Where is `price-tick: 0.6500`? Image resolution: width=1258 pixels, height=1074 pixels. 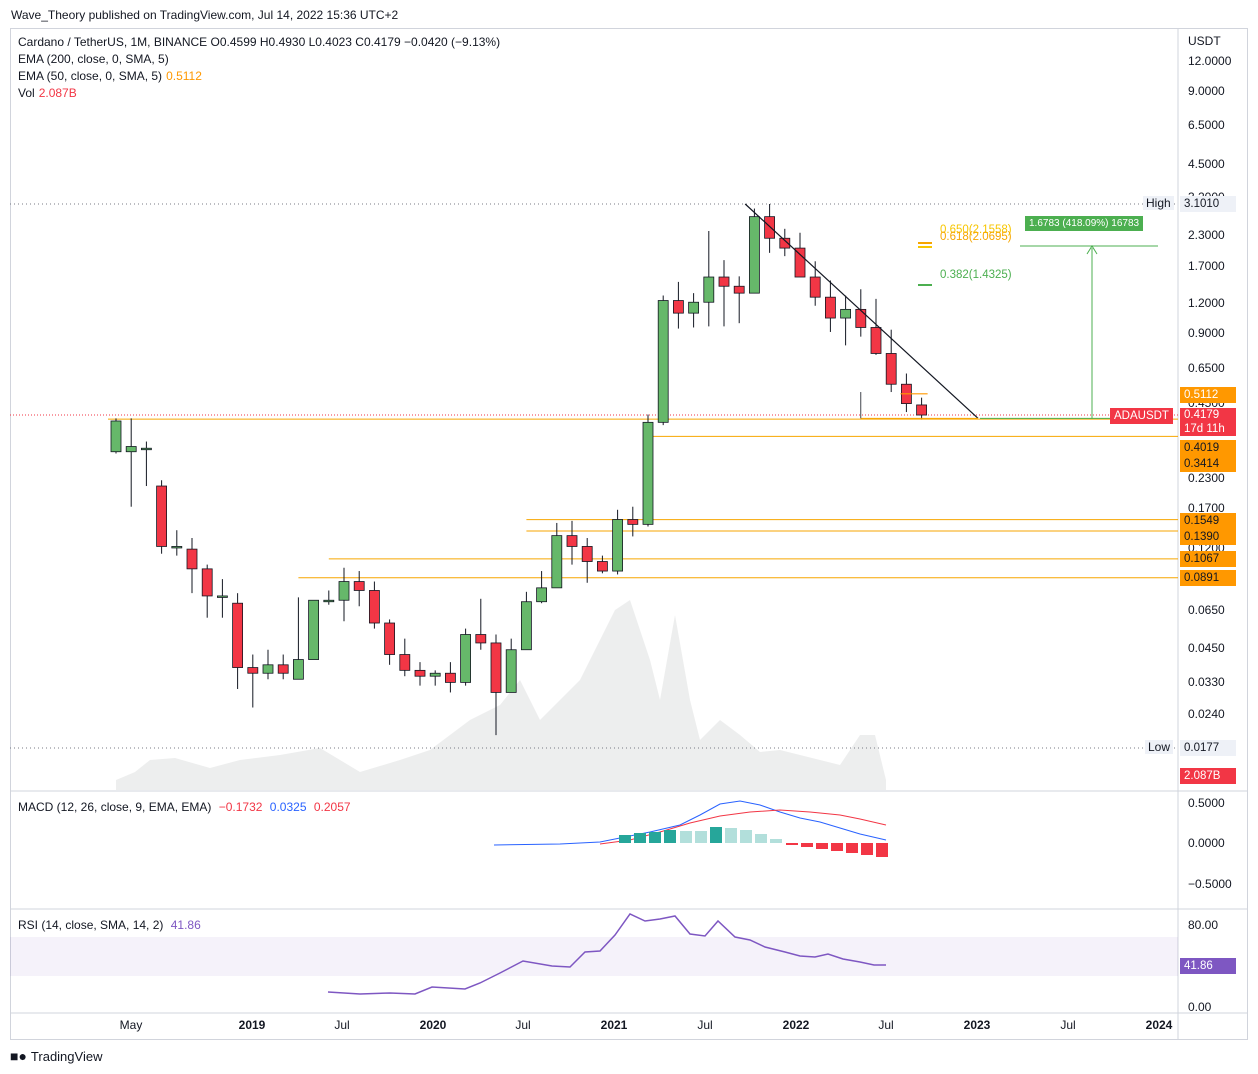 price-tick: 0.6500 is located at coordinates (1206, 368).